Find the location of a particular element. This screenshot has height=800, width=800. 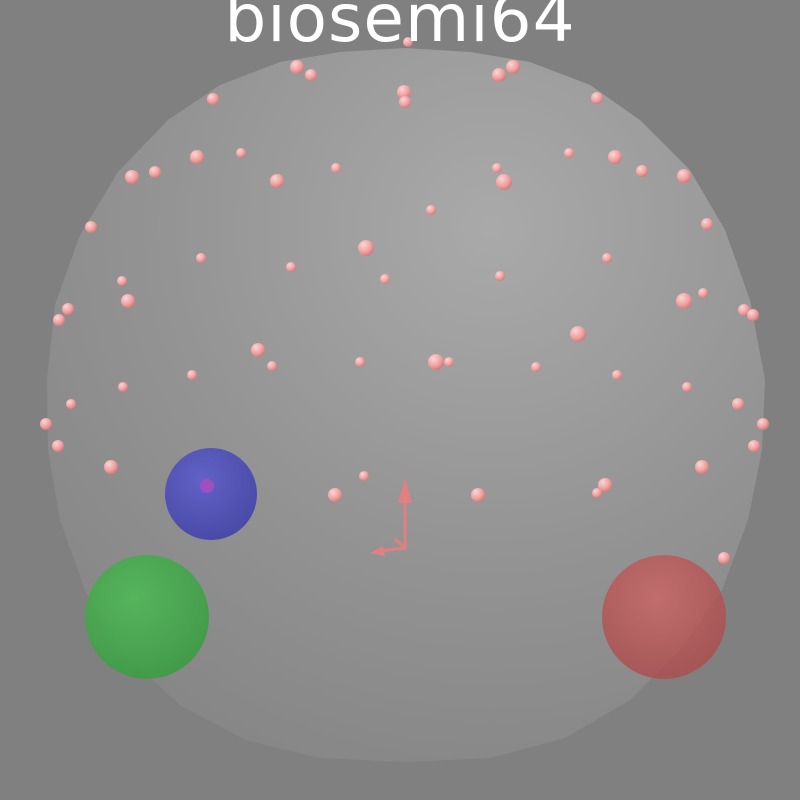

lpa-fiducial is located at coordinates (147, 617).